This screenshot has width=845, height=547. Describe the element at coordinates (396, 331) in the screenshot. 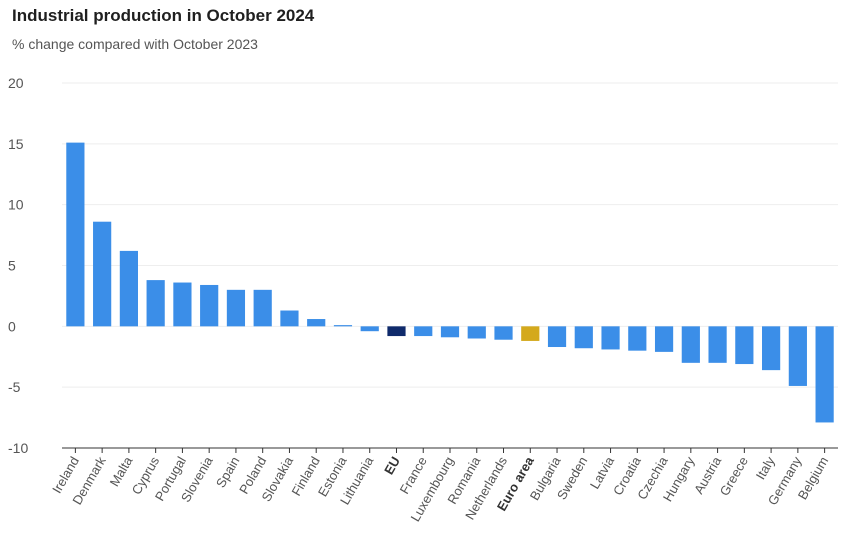

I see `bar-eu` at that location.